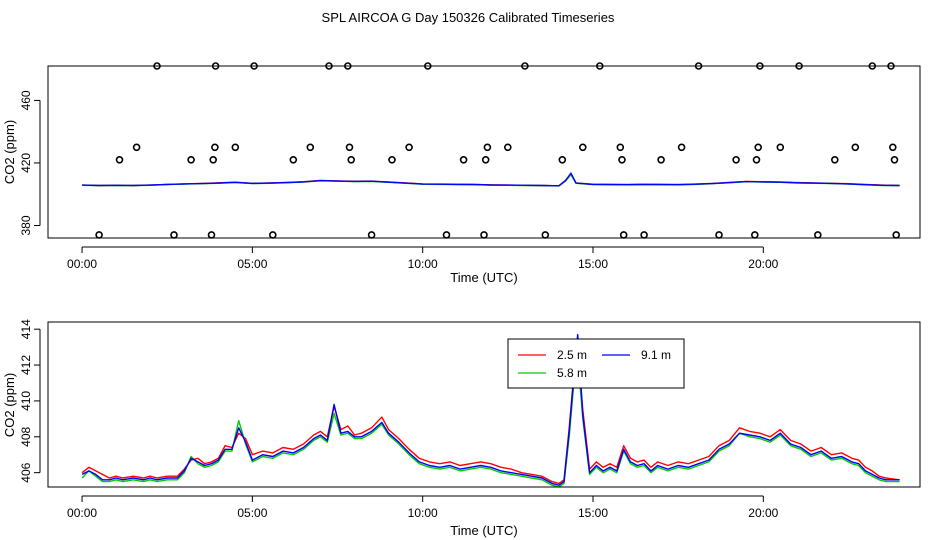 The height and width of the screenshot is (540, 936). I want to click on bottom-y-tick-label: 410, so click(26, 401).